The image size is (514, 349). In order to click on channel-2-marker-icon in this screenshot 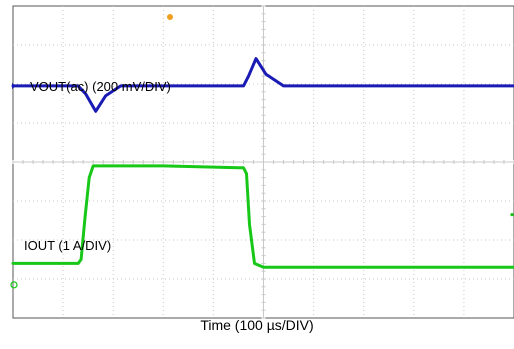, I will do `click(14, 285)`.